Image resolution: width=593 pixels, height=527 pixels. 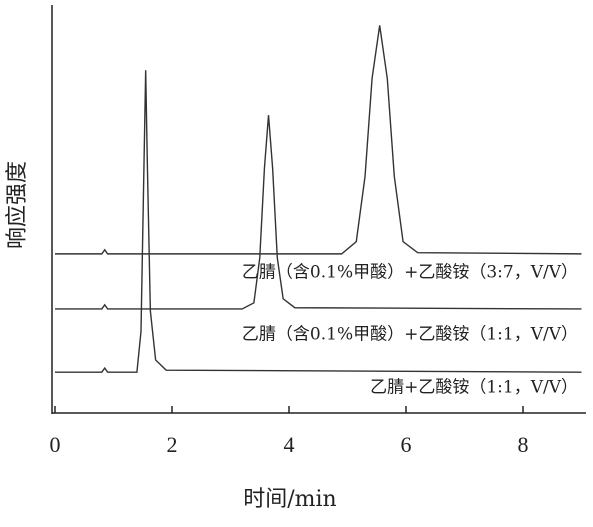 I want to click on series-label: 乙腈（含0.1%甲酸）+乙酸铵（1:1，V/V）, so click(x=410, y=335).